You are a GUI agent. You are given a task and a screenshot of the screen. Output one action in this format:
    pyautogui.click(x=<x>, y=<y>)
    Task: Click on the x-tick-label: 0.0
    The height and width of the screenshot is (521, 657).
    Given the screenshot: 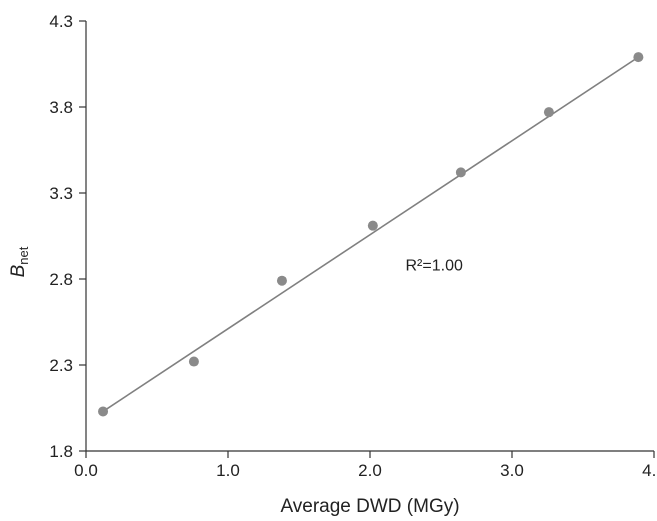 What is the action you would take?
    pyautogui.click(x=86, y=470)
    